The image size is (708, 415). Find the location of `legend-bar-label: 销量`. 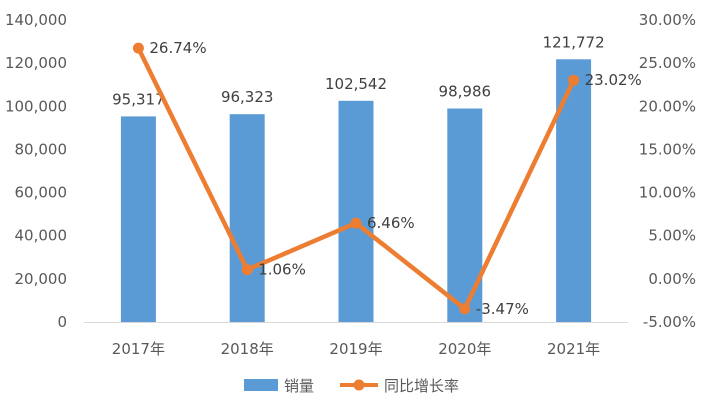

legend-bar-label: 销量 is located at coordinates (299, 386).